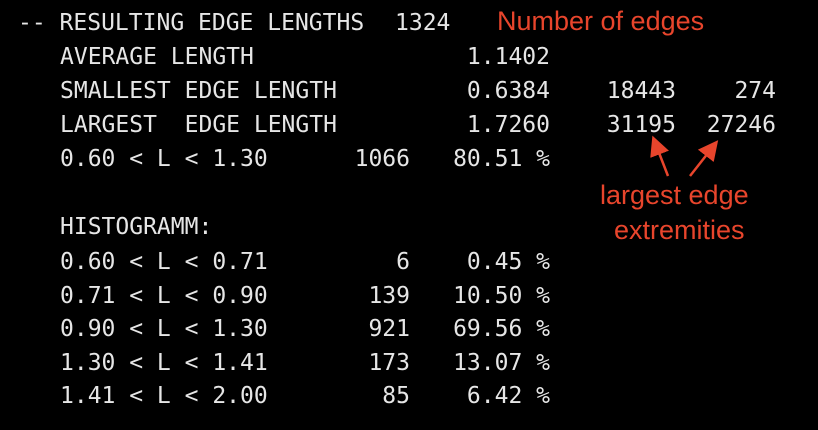  I want to click on smallest-edge-label: SMALLEST EDGE LENGTH, so click(198, 91).